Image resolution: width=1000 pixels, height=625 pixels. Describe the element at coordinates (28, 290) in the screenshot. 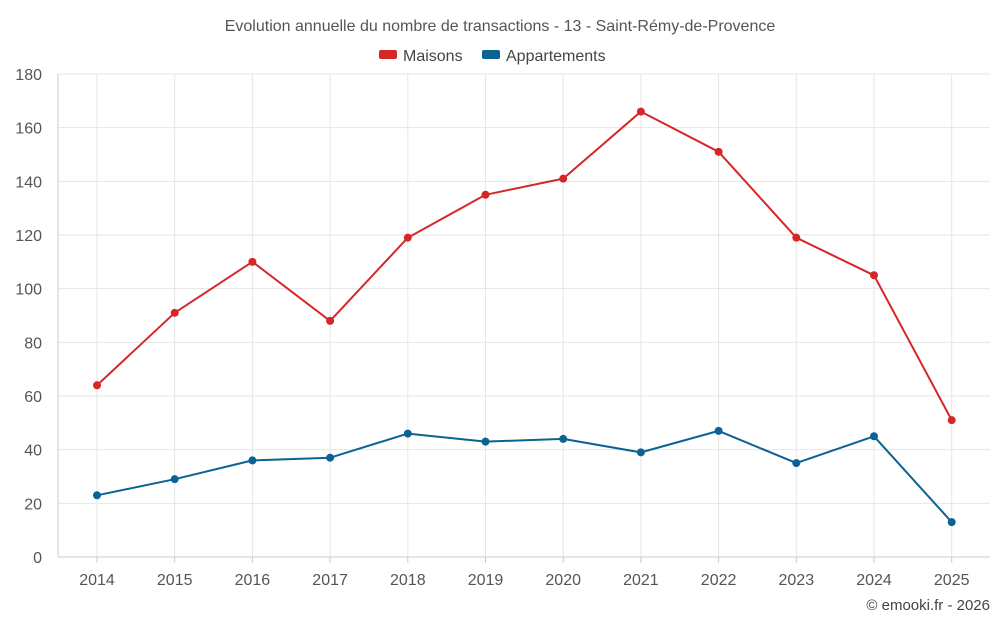

I see `y-tick-label: 100` at that location.